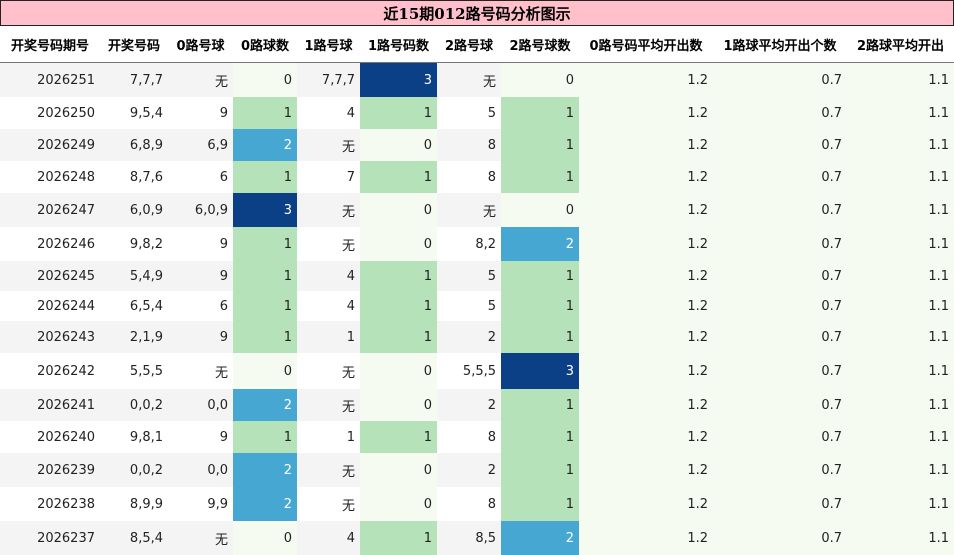 Image resolution: width=954 pixels, height=555 pixels. I want to click on header-route2-average: 2路球平均开出, so click(900, 44).